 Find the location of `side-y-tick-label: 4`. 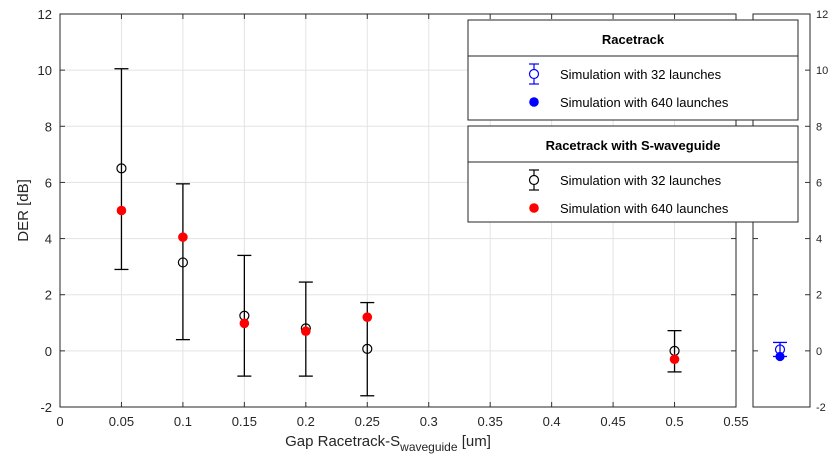

side-y-tick-label: 4 is located at coordinates (819, 240).